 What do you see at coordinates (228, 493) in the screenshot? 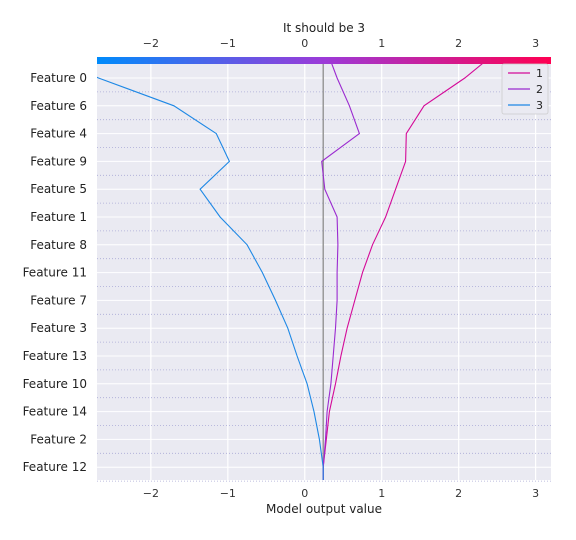
I see `bottom-tick-label: −1` at bounding box center [228, 493].